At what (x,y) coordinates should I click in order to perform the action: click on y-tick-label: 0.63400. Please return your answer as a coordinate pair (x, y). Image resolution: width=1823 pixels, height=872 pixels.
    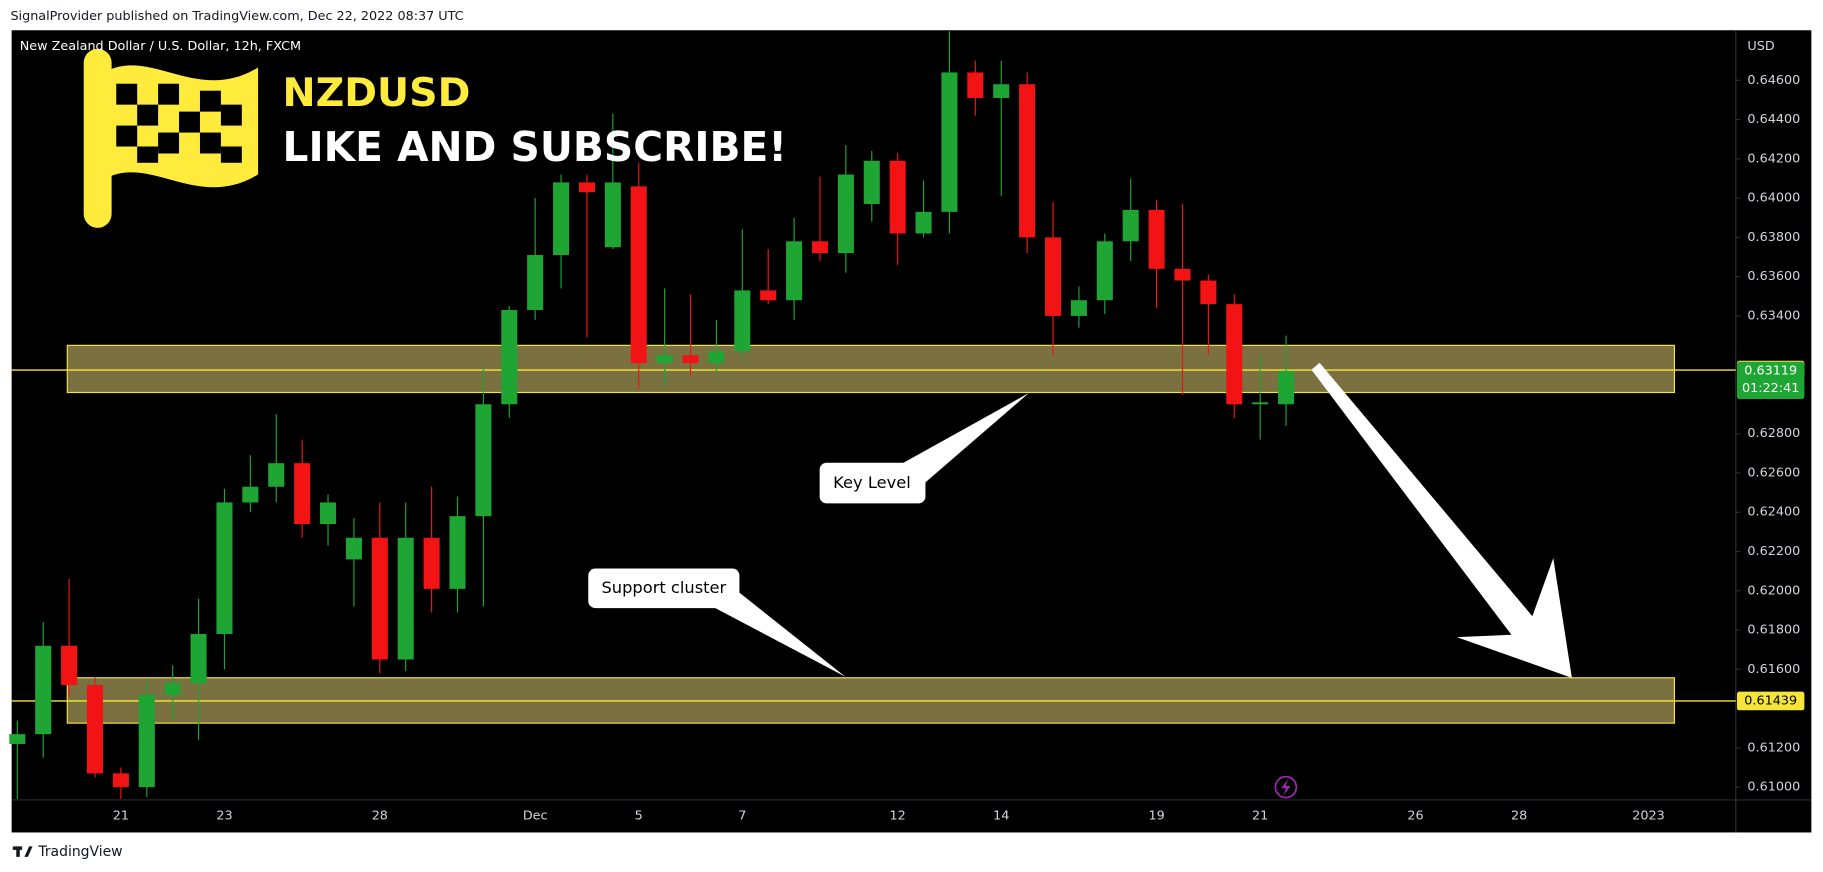
    Looking at the image, I should click on (1773, 315).